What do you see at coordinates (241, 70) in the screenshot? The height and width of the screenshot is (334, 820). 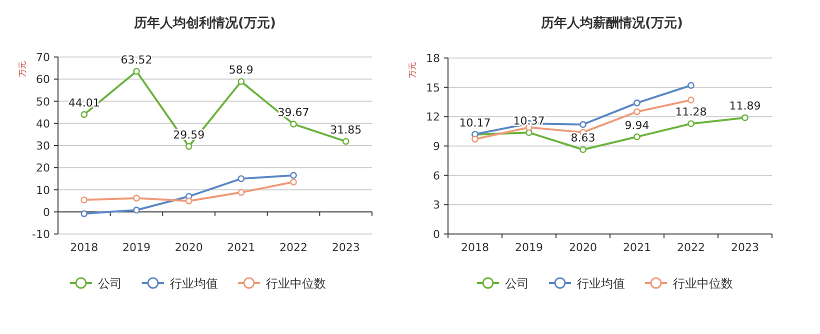 I see `label: 58.9` at bounding box center [241, 70].